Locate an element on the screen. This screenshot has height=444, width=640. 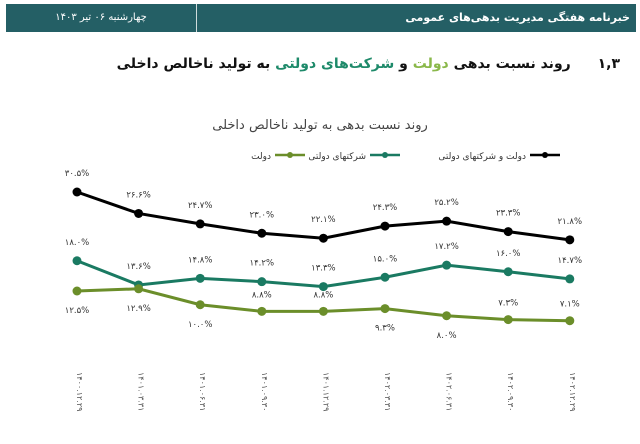
x-tick-label: ۱۴۰۱.۰۶.۳۱ is located at coordinates (202, 391).